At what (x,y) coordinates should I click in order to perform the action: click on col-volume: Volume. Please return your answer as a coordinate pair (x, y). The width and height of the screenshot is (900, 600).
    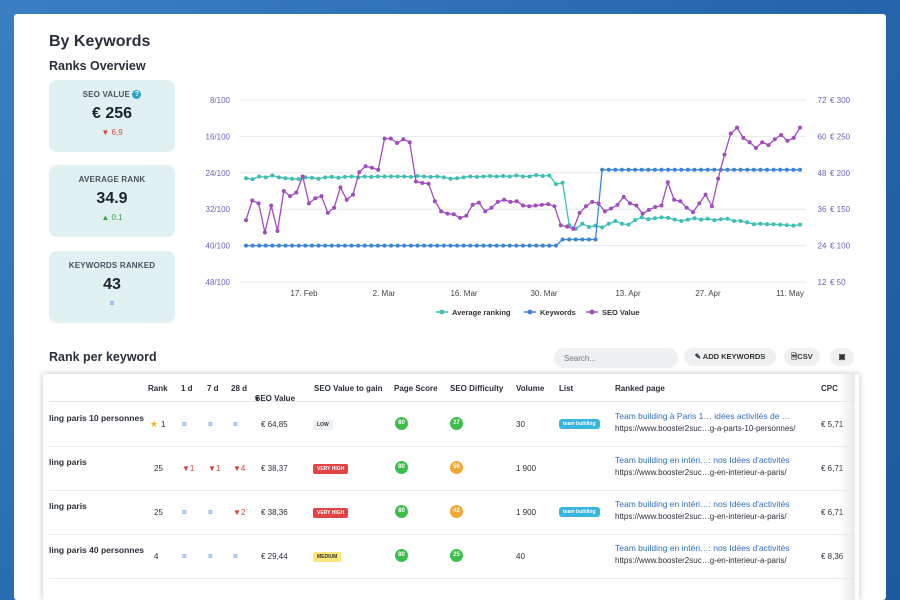
    Looking at the image, I should click on (530, 388).